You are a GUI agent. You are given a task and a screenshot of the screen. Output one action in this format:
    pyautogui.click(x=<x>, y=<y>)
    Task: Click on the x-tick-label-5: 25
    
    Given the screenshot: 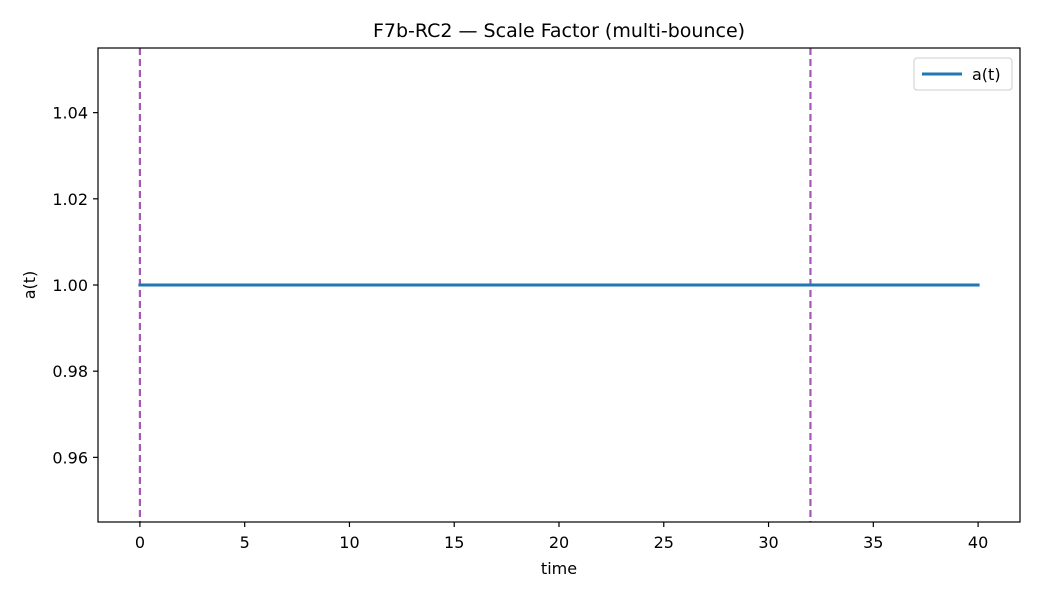 What is the action you would take?
    pyautogui.click(x=664, y=542)
    